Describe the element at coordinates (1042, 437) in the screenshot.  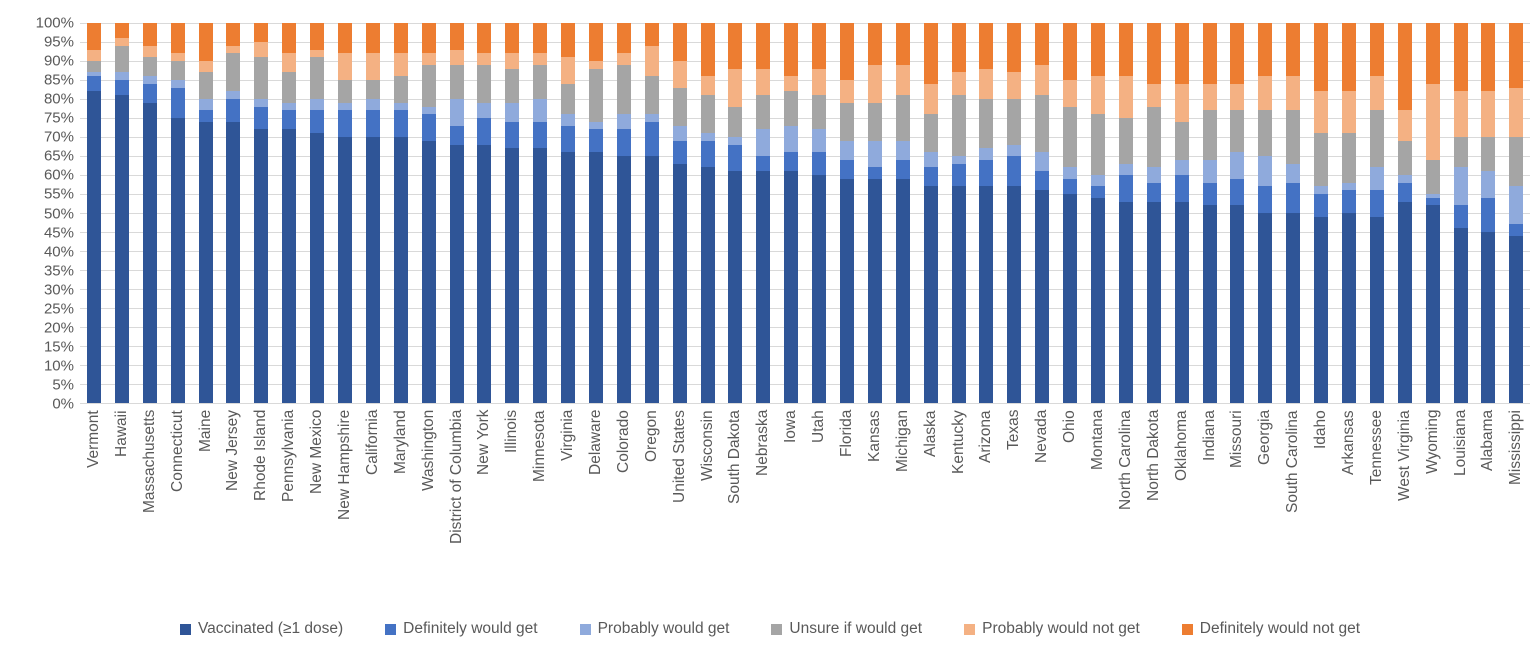
I see `x-axis-label: Nevada` at that location.